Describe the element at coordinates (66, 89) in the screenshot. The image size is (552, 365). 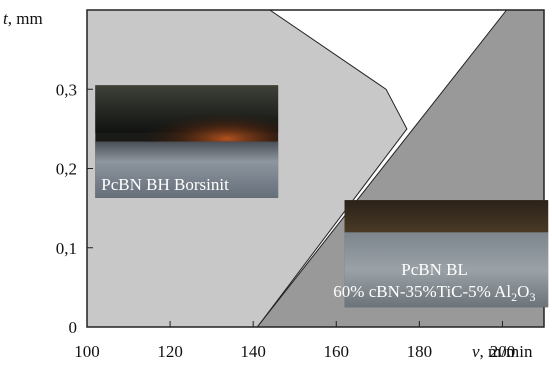
I see `y-tick-label: 0,3` at that location.